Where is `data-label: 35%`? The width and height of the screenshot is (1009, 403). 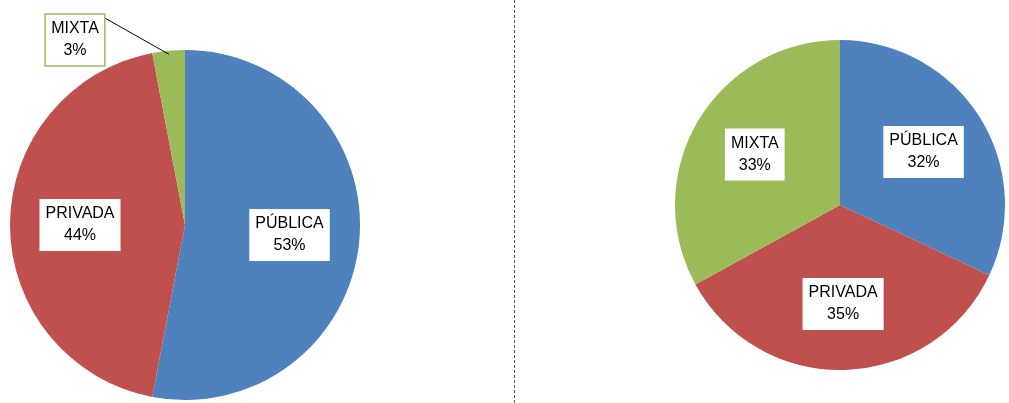 data-label: 35% is located at coordinates (843, 314).